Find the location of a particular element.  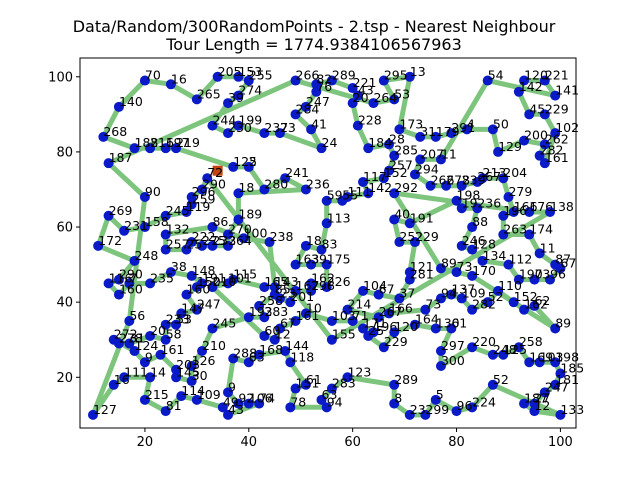

city-label: 164 is located at coordinates (427, 319).